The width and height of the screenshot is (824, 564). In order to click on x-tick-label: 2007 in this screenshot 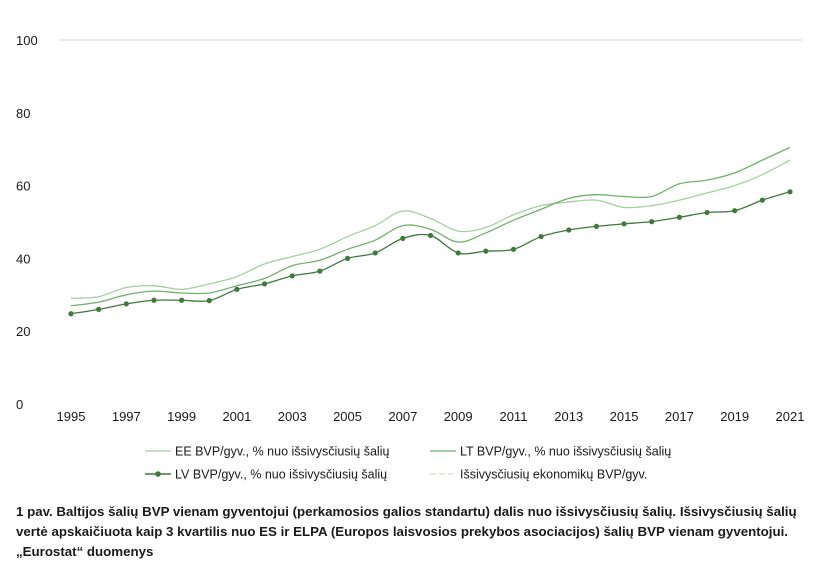, I will do `click(402, 416)`.